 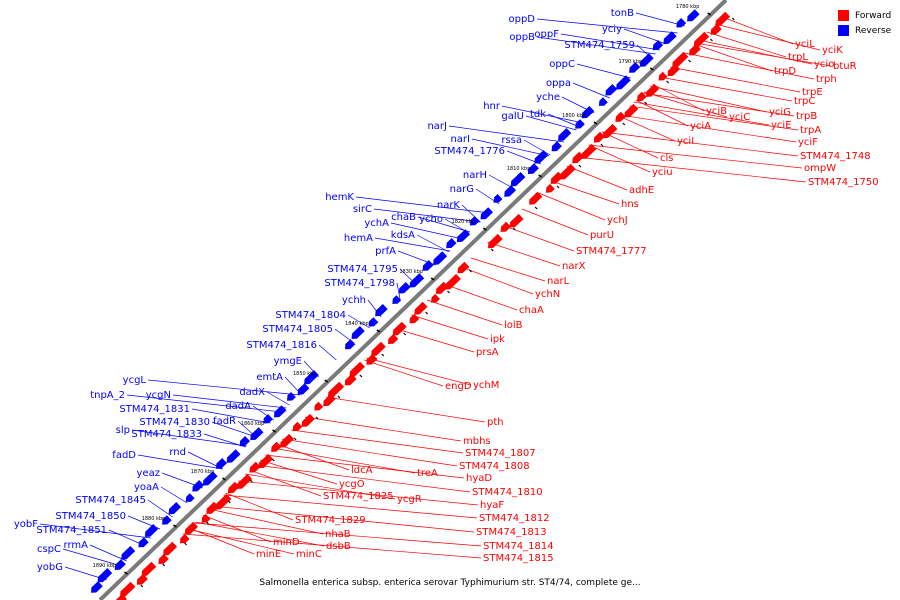 What do you see at coordinates (494, 466) in the screenshot?
I see `forward-gene-label-stm474-1808-40: STM474_1808` at bounding box center [494, 466].